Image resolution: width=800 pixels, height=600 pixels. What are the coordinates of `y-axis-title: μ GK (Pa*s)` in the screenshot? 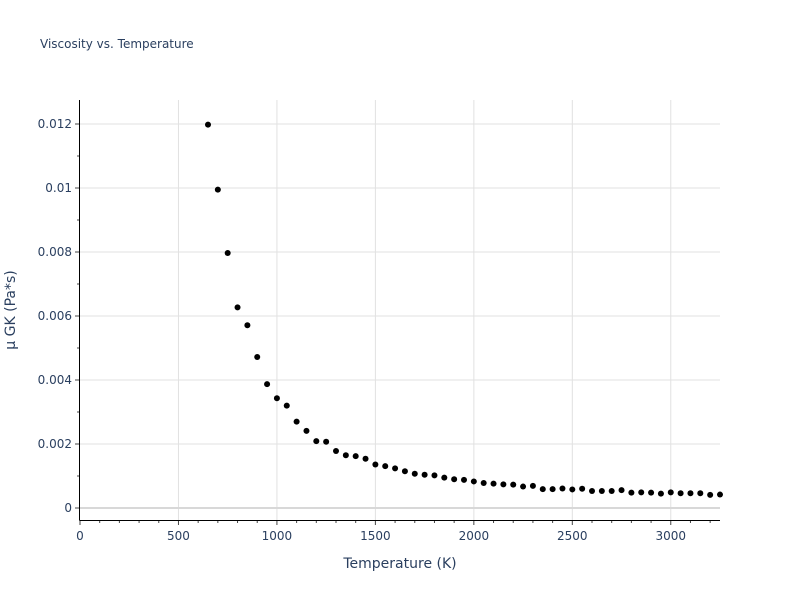 It's located at (11, 309).